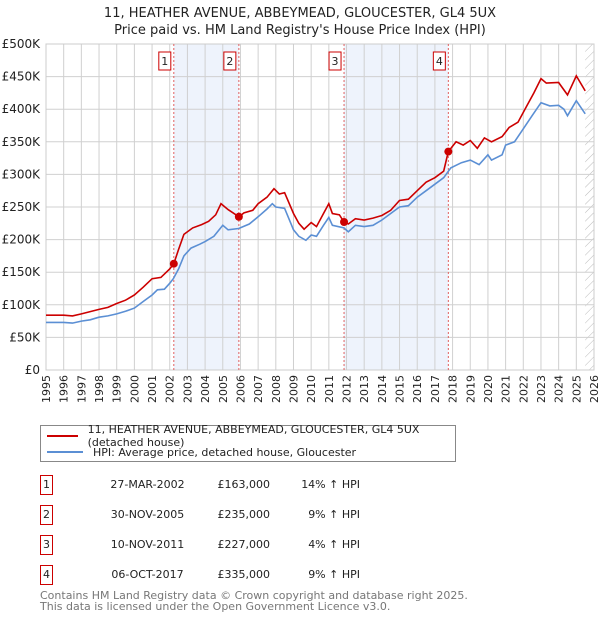 This screenshot has height=620, width=600. Describe the element at coordinates (81, 389) in the screenshot. I see `x-tick-label: 1997` at that location.